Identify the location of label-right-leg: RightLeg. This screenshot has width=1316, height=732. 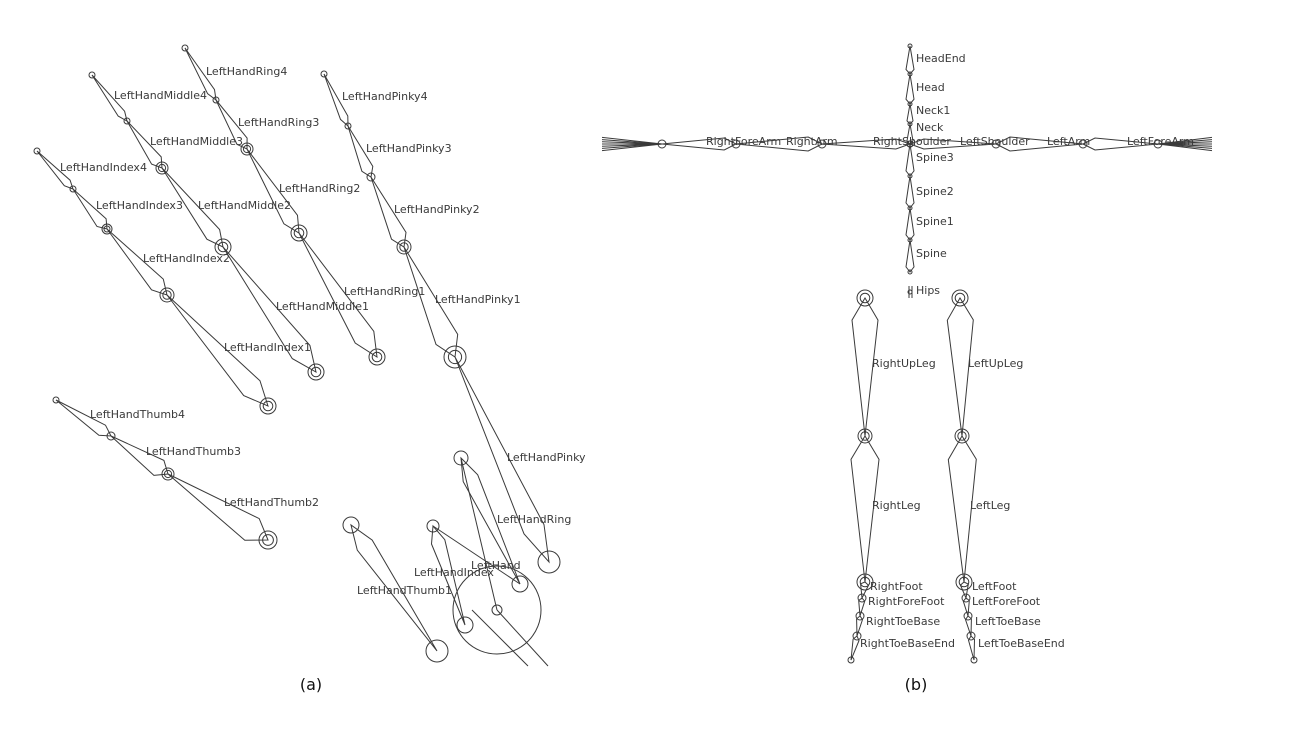
(896, 505).